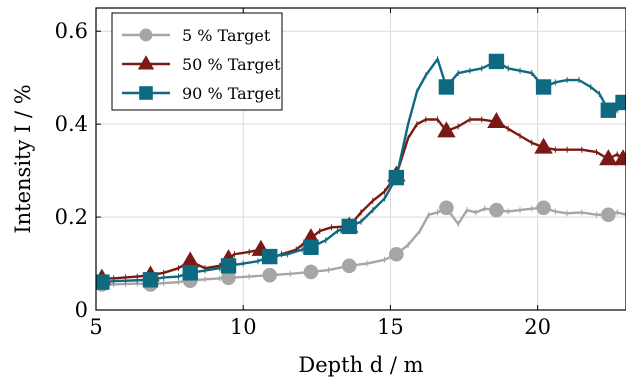 The image size is (626, 383). I want to click on legend-item: 50 % Target, so click(201, 64).